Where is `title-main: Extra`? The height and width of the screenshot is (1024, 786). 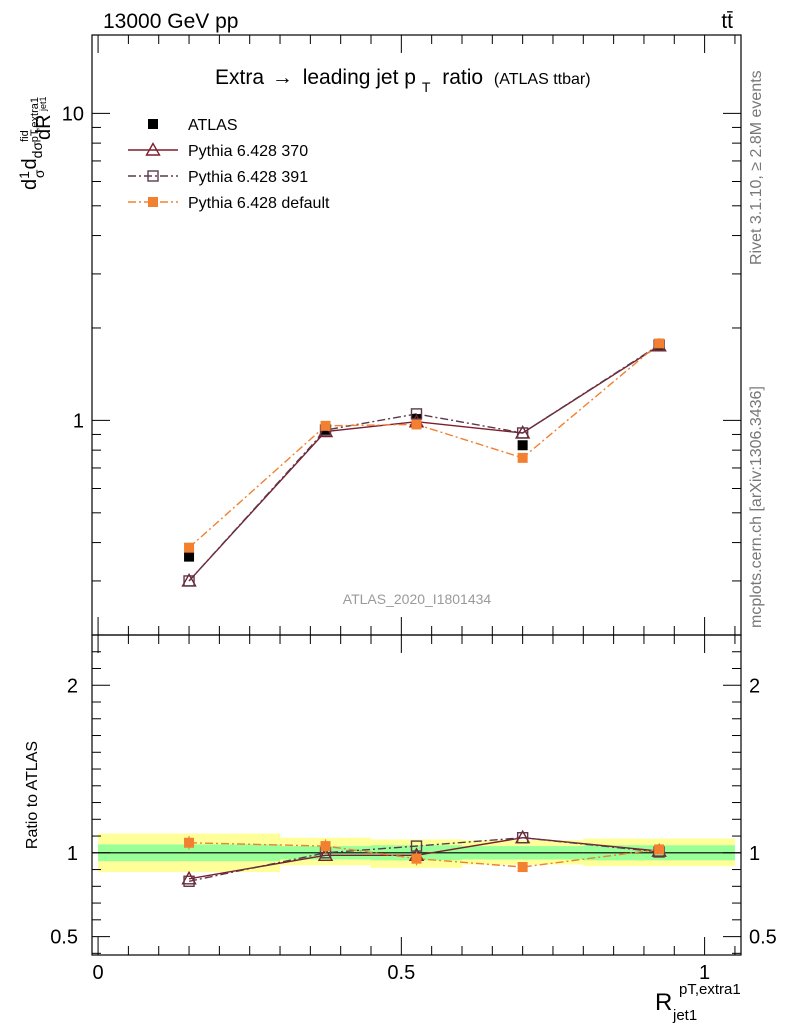
title-main: Extra is located at coordinates (239, 77).